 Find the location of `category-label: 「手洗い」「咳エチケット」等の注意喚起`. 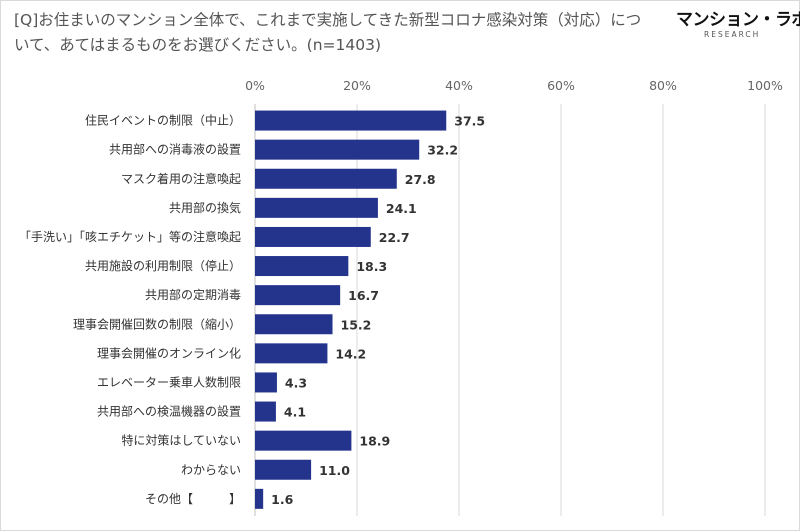

category-label: 「手洗い」「咳エチケット」等の注意喚起 is located at coordinates (130, 236).